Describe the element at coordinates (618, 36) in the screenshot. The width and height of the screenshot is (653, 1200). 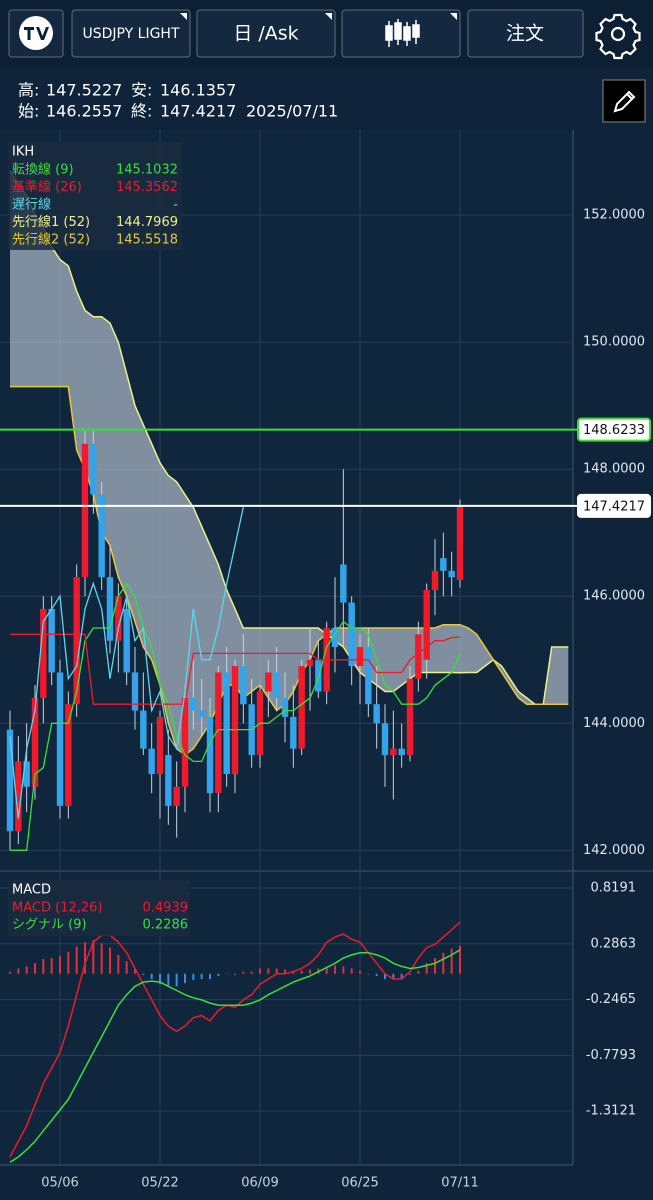
I see `settings-button` at that location.